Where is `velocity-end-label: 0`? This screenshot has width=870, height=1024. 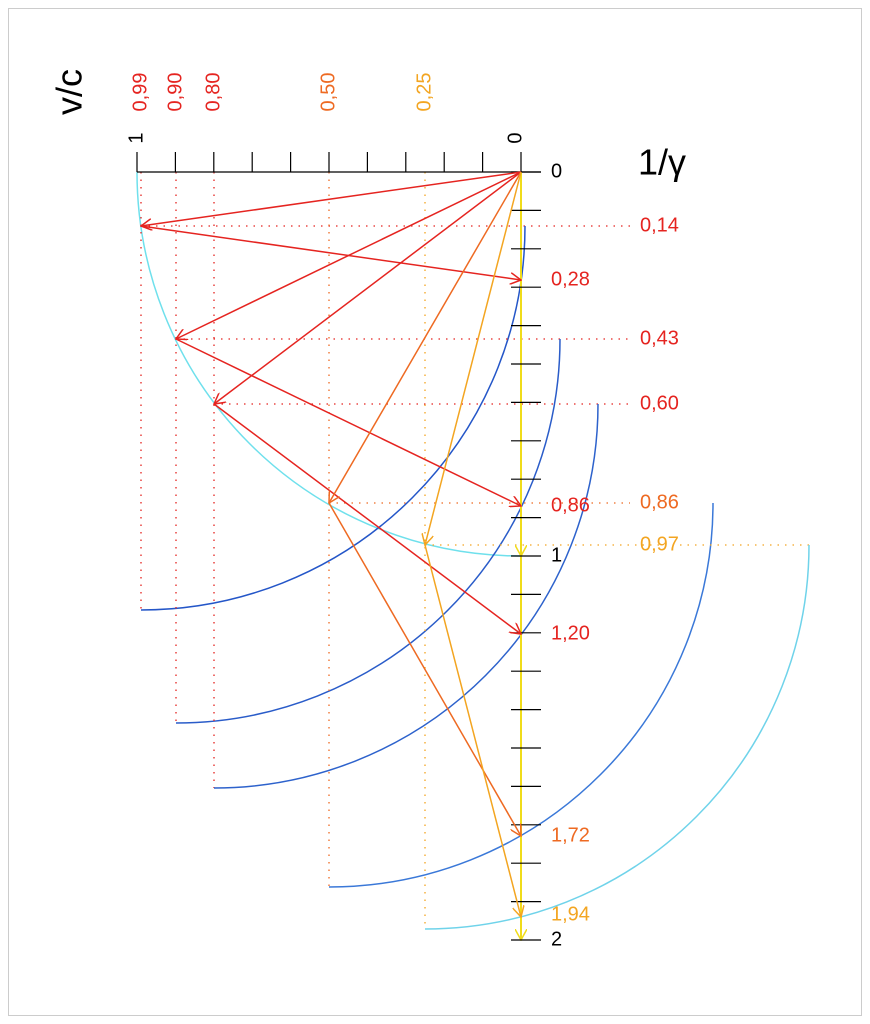 velocity-end-label: 0 is located at coordinates (515, 137).